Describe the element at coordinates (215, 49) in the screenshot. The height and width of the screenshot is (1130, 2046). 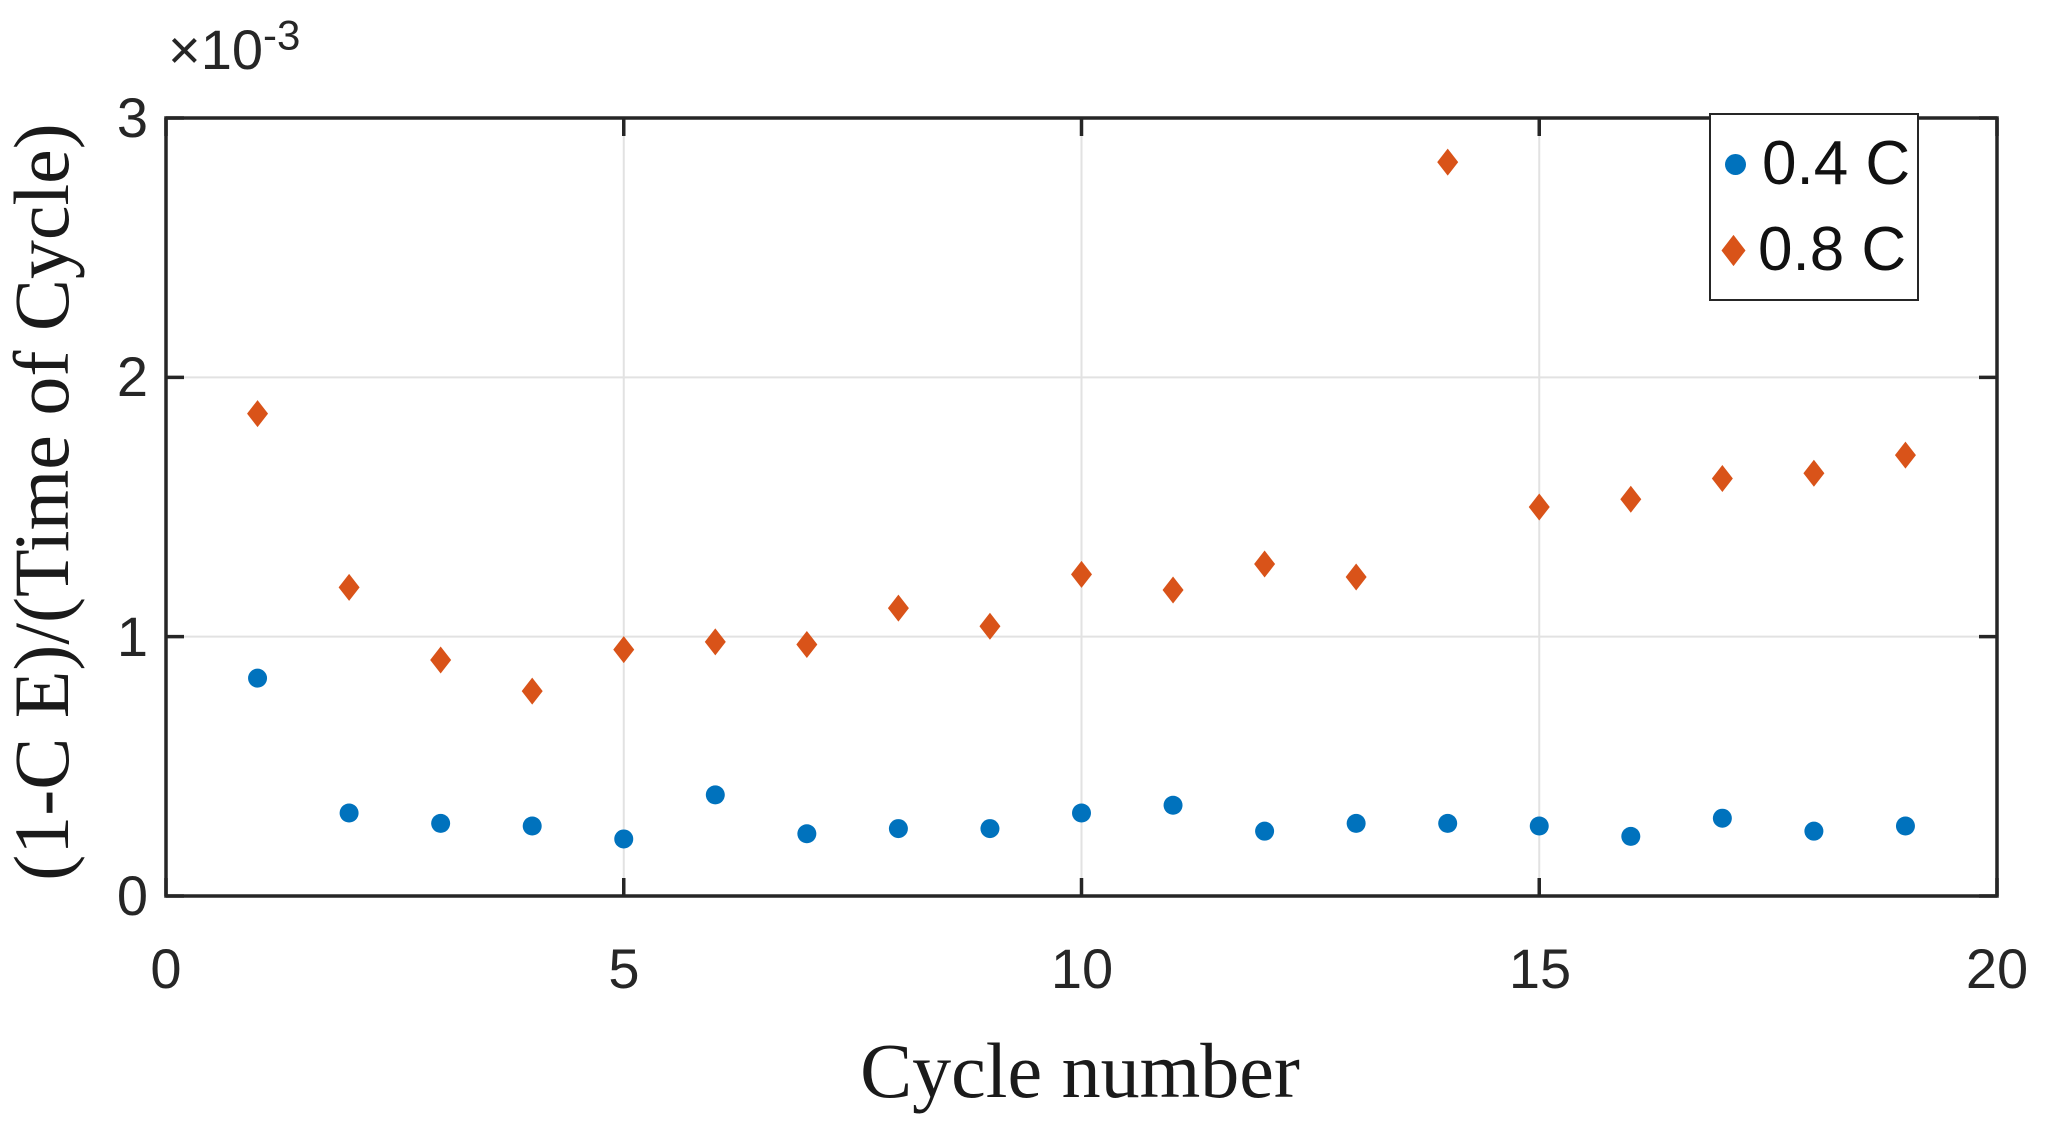
I see `y-axis-multiplier-base: ×10` at that location.